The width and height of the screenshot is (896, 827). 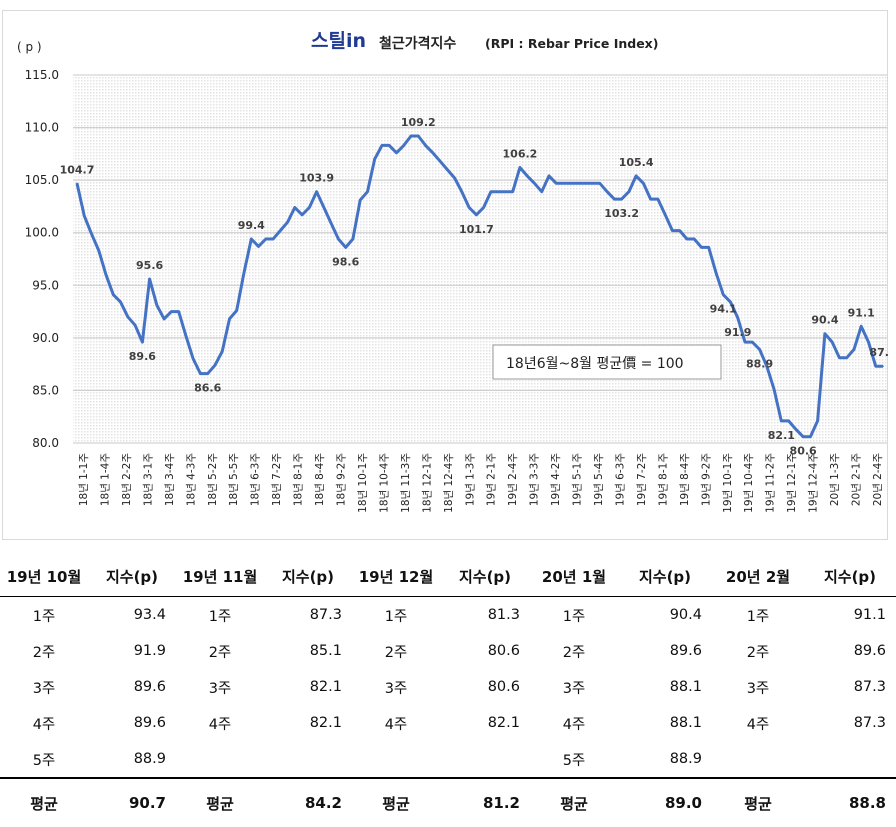 I want to click on table-row: 5주 88.9 5주 88.9, so click(x=448, y=759).